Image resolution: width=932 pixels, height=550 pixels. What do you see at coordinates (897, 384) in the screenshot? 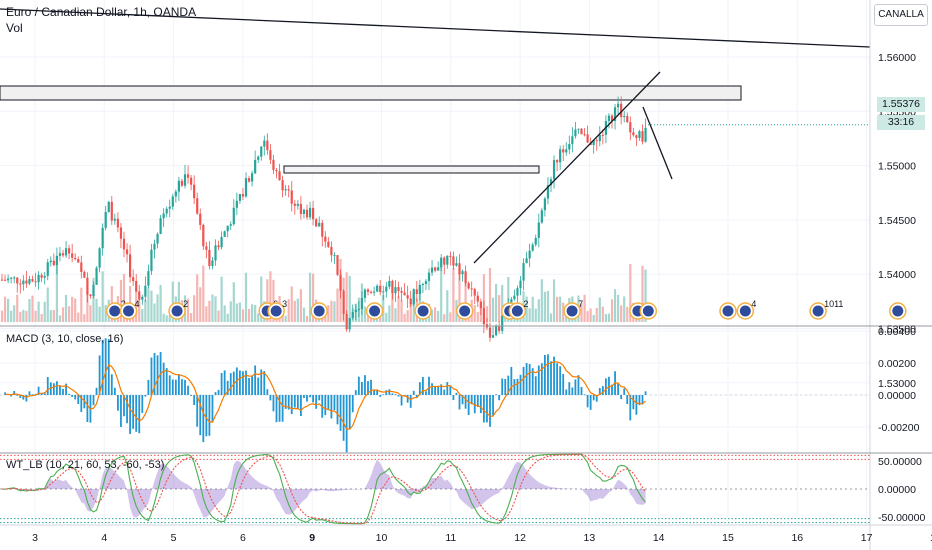
I see `price-tick-label: 1.53000` at bounding box center [897, 384].